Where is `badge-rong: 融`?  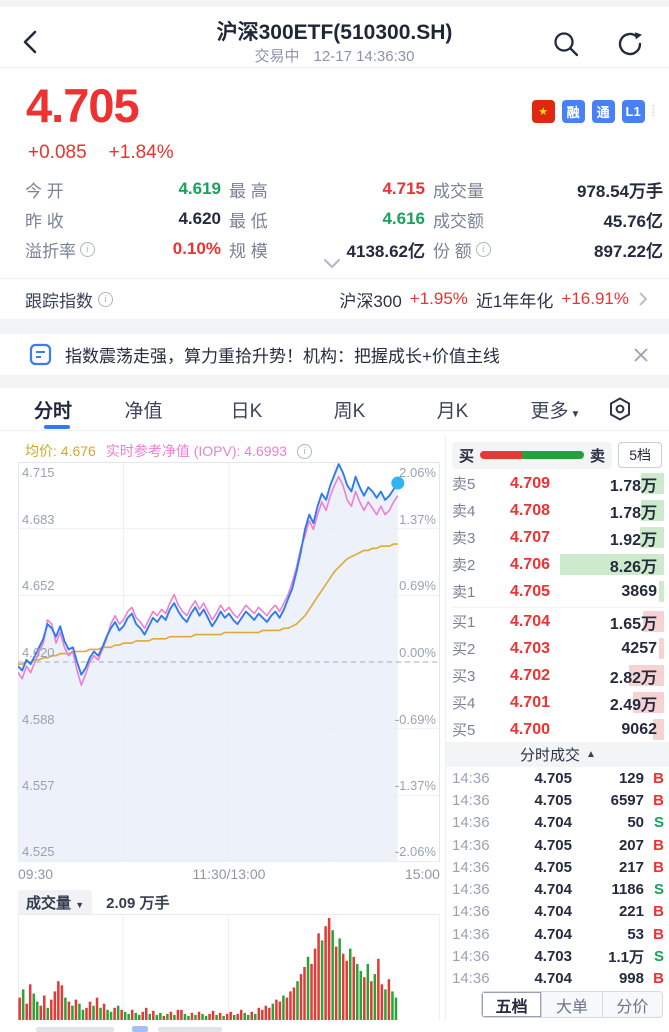
badge-rong: 融 is located at coordinates (573, 111).